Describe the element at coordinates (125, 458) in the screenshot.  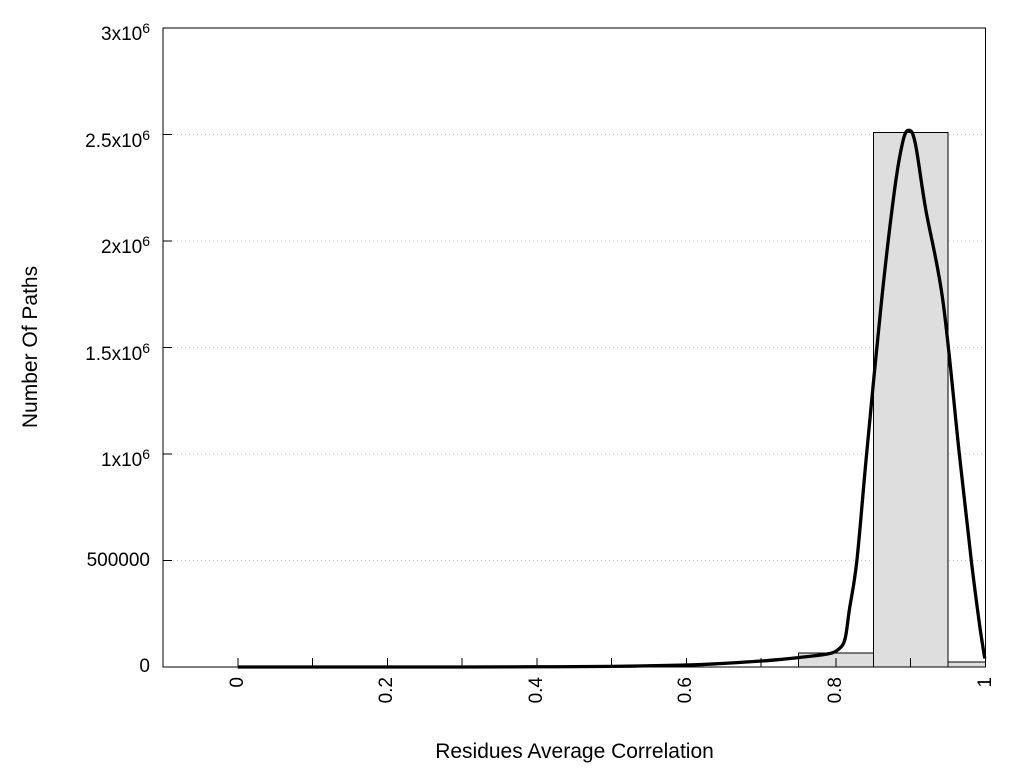
I see `y-tick-label: 1x10⁶` at that location.